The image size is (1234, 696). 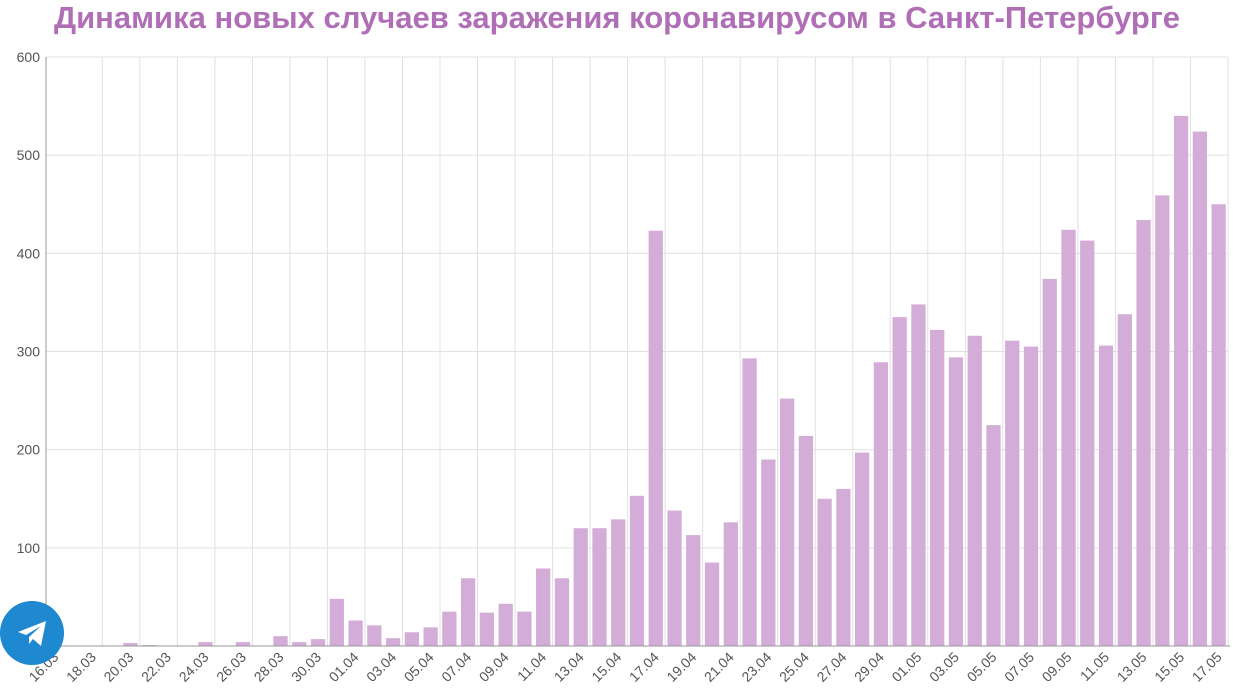 I want to click on x-tick-label: 09.05, so click(x=1057, y=667).